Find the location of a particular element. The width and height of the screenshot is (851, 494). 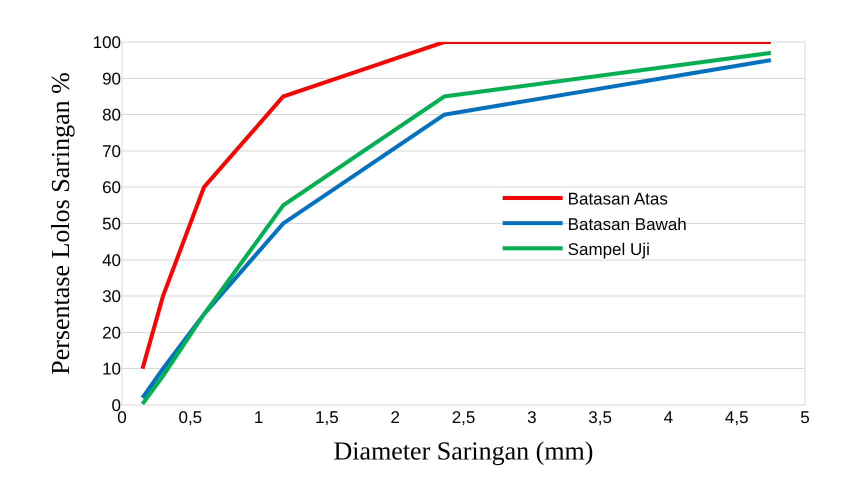

y-tick-label: 90 is located at coordinates (111, 78).